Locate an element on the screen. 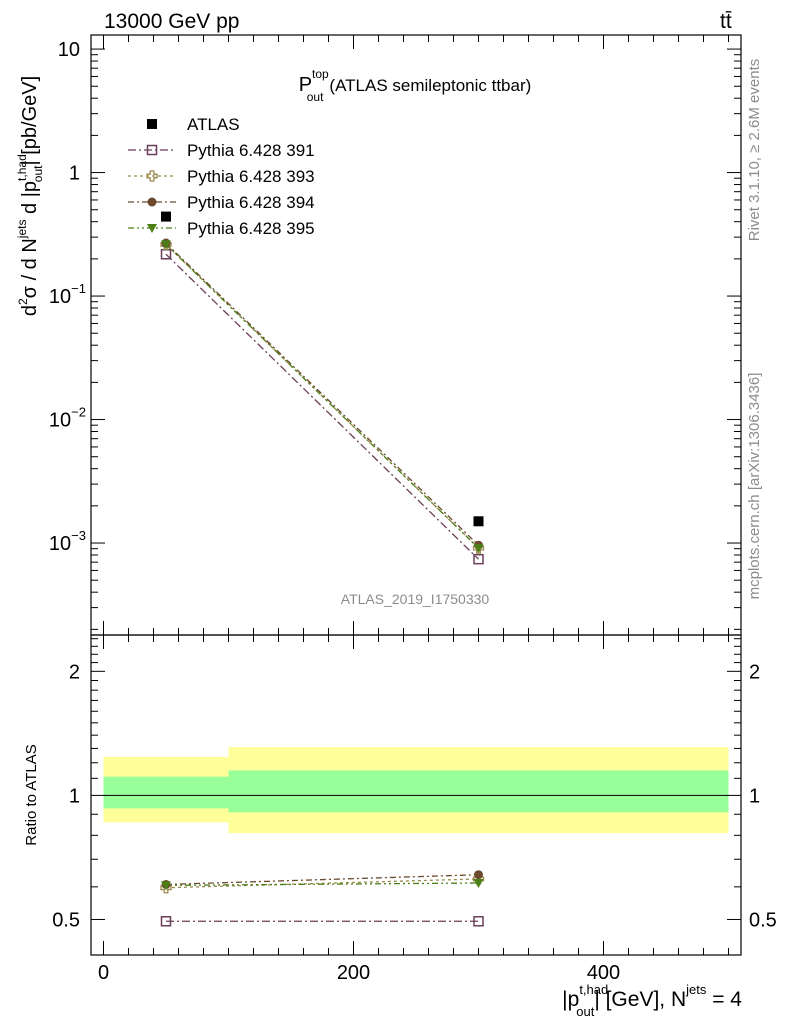  legend-label-p391: Pythia 6.428 391 is located at coordinates (251, 150).